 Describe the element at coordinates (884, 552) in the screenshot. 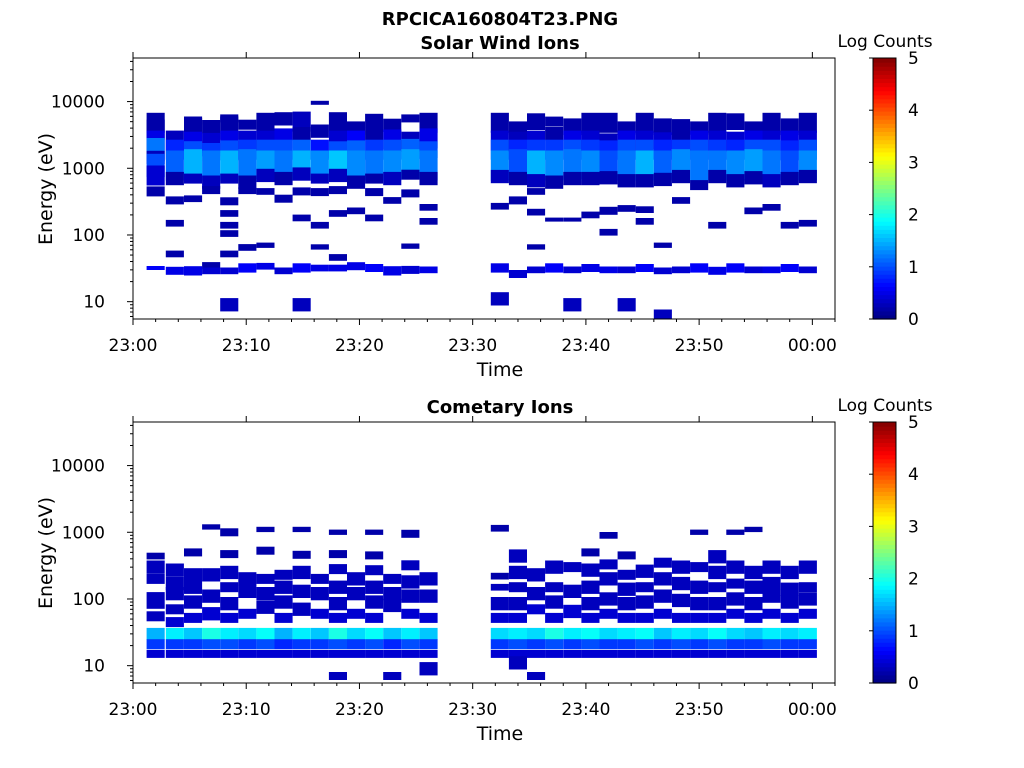

I see `colorbar-frame` at that location.